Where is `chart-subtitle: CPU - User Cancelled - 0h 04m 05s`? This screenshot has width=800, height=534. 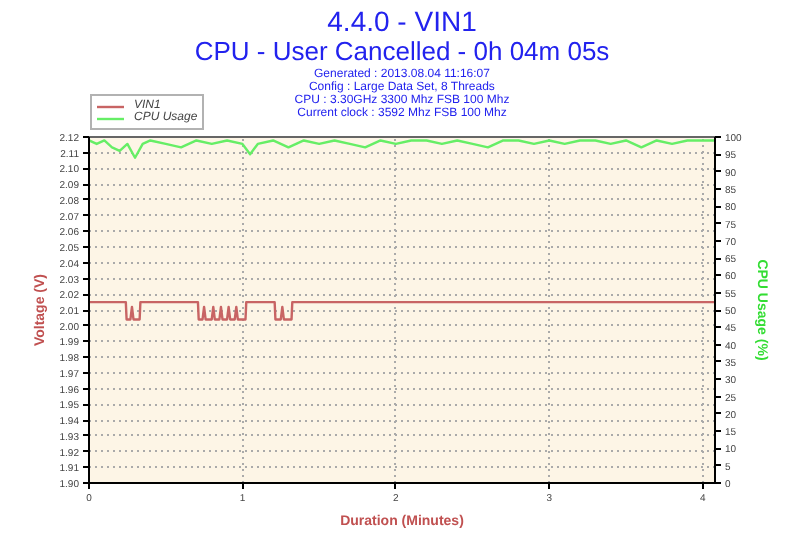
chart-subtitle: CPU - User Cancelled - 0h 04m 05s is located at coordinates (402, 51).